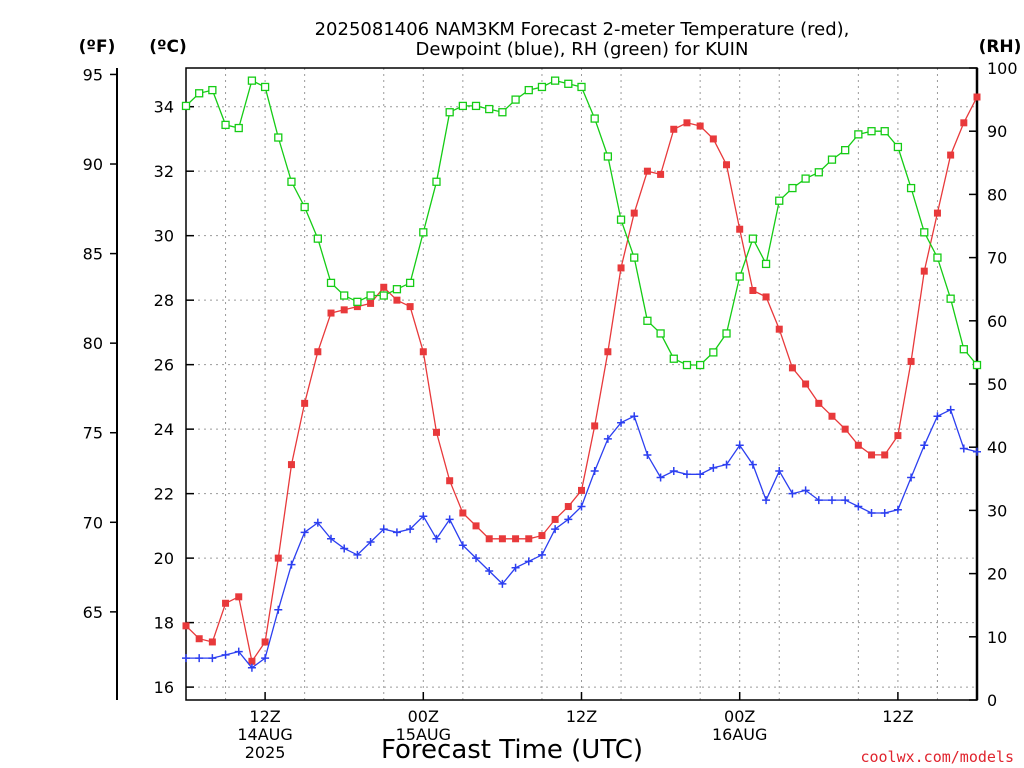 Image resolution: width=1024 pixels, height=768 pixels. What do you see at coordinates (97, 47) in the screenshot?
I see `fahrenheit-axis-label: (ºF)` at bounding box center [97, 47].